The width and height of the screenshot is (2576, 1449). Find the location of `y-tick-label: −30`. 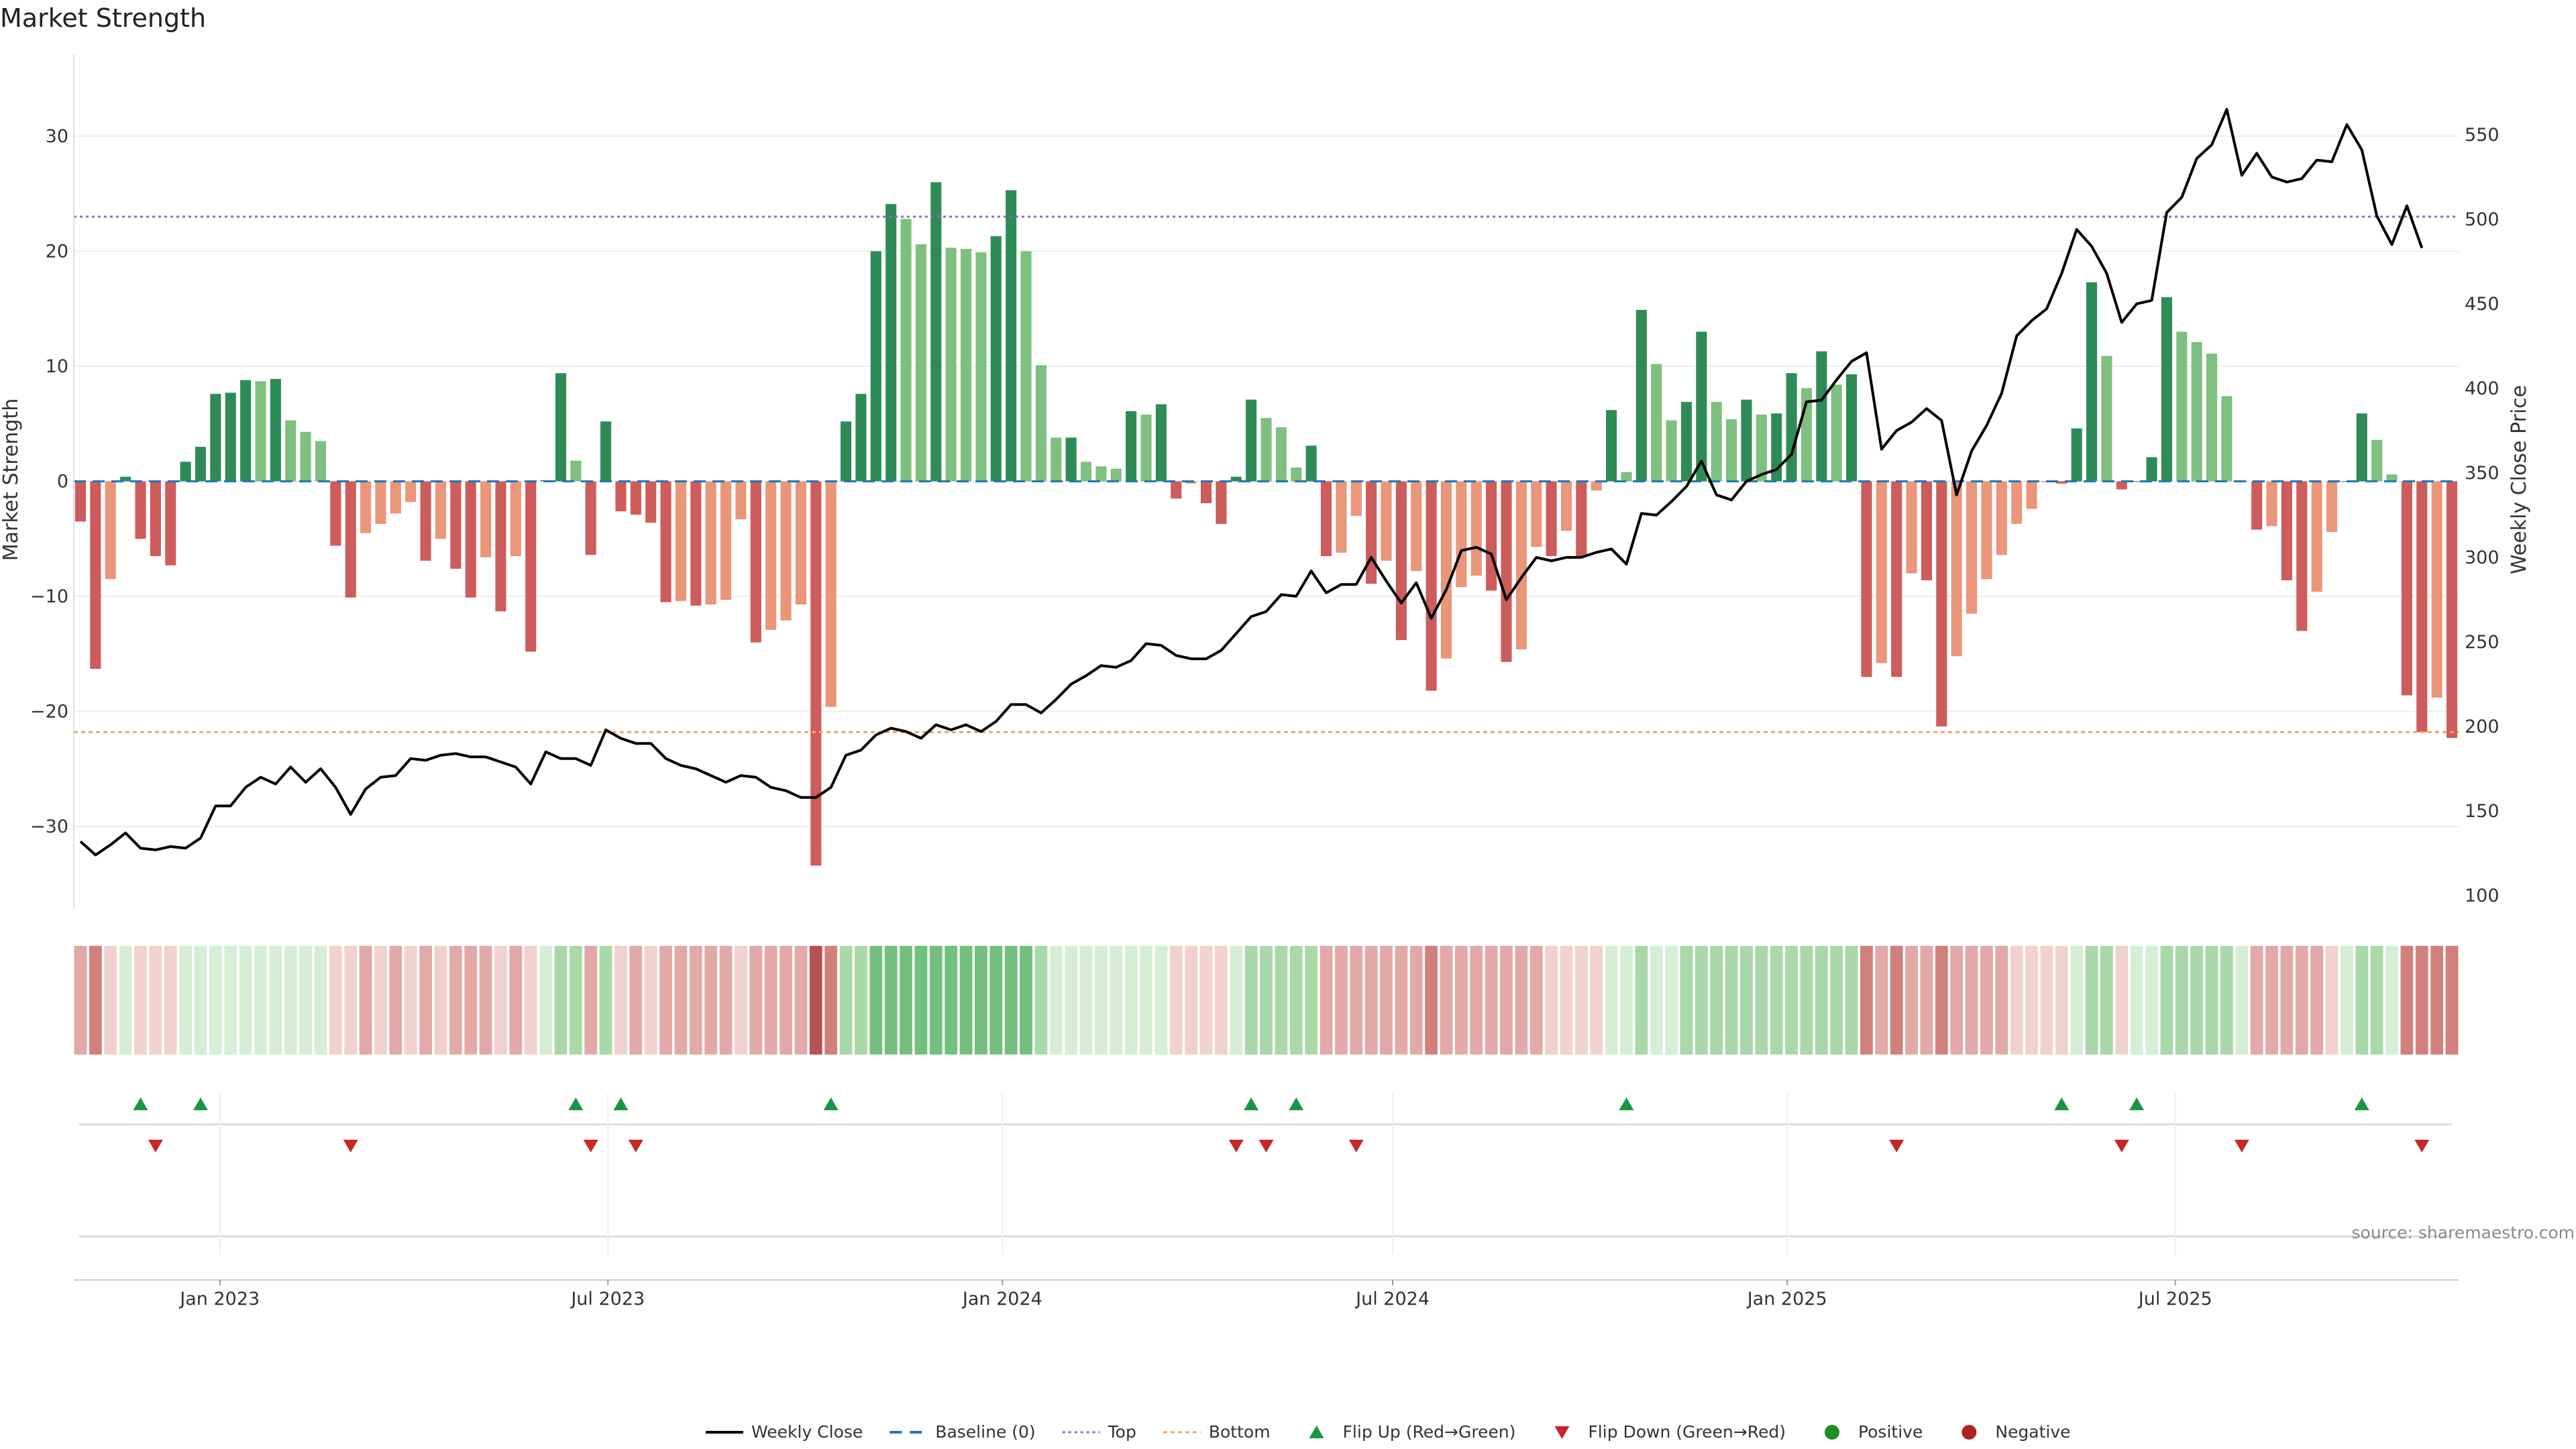

y-tick-label: −30 is located at coordinates (49, 826).